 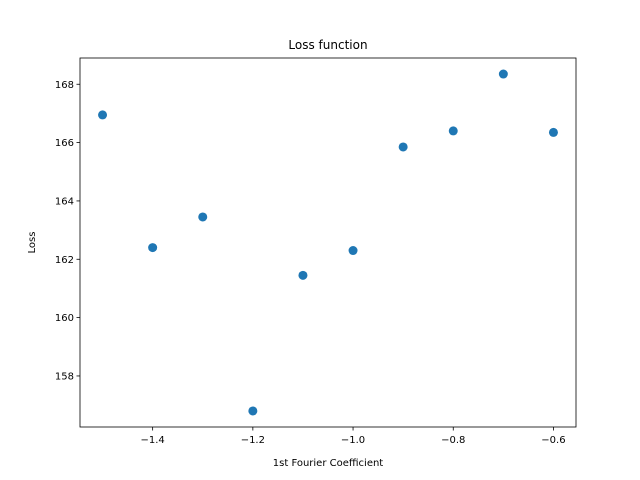 I want to click on x-axis-label: 1st Fourier Coefficient, so click(x=328, y=463).